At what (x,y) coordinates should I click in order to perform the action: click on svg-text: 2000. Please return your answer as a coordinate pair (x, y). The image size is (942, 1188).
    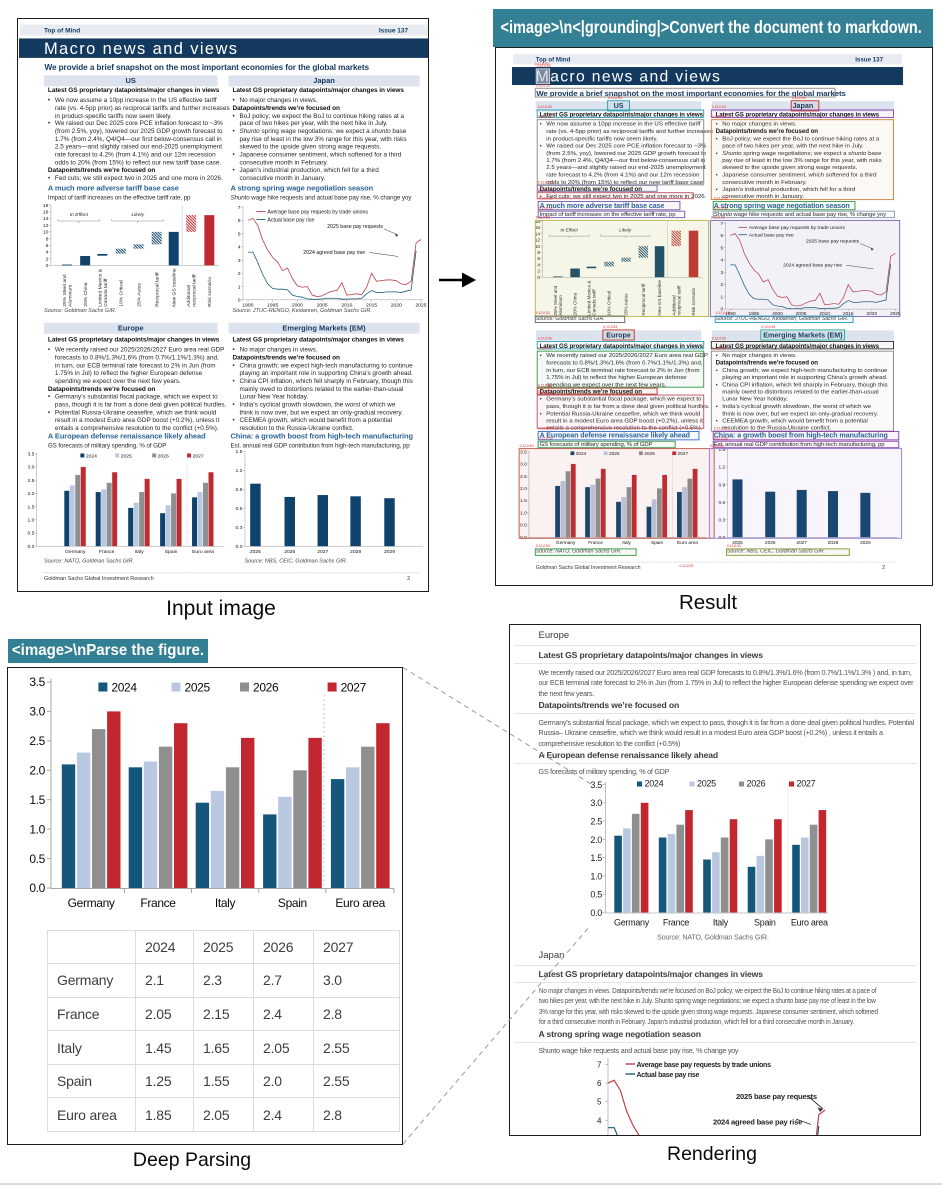
    Looking at the image, I should click on (296, 305).